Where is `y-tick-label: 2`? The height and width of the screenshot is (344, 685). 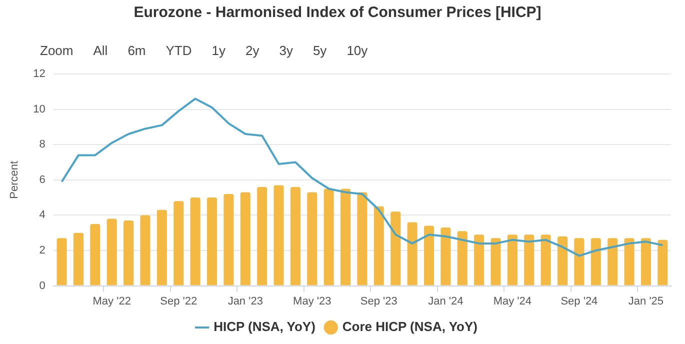 y-tick-label: 2 is located at coordinates (42, 250).